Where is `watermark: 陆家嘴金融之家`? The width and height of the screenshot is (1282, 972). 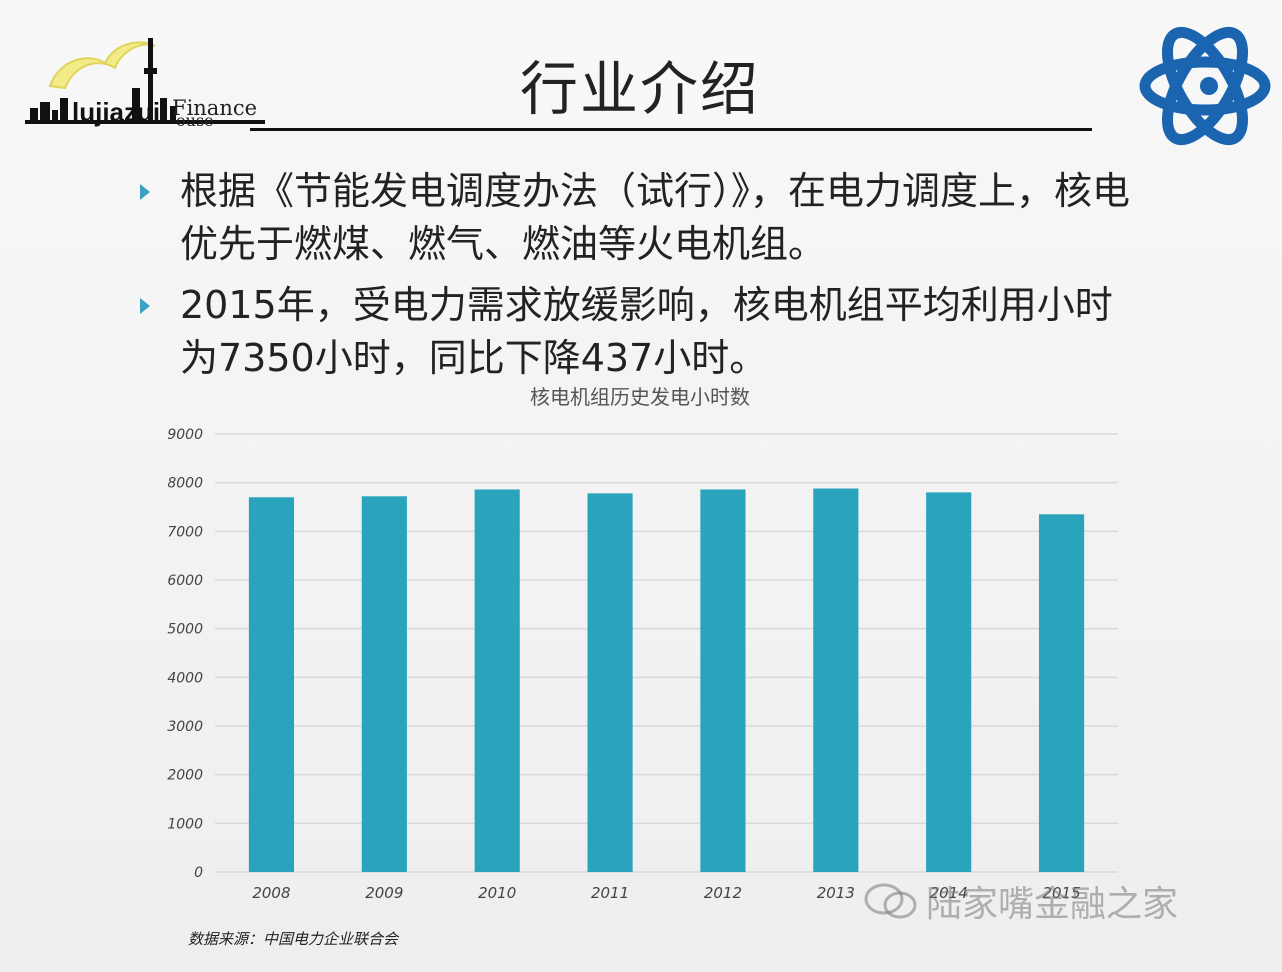 watermark: 陆家嘴金融之家 is located at coordinates (1020, 901).